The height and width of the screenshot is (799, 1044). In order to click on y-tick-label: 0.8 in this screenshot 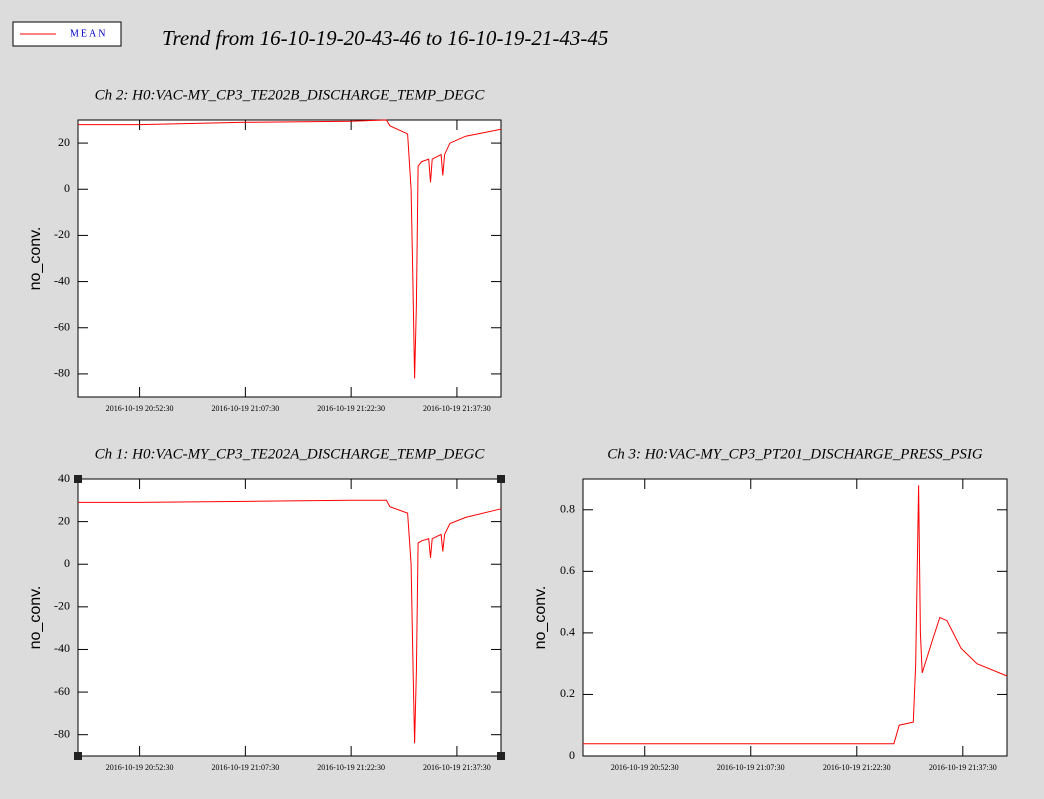, I will do `click(567, 509)`.